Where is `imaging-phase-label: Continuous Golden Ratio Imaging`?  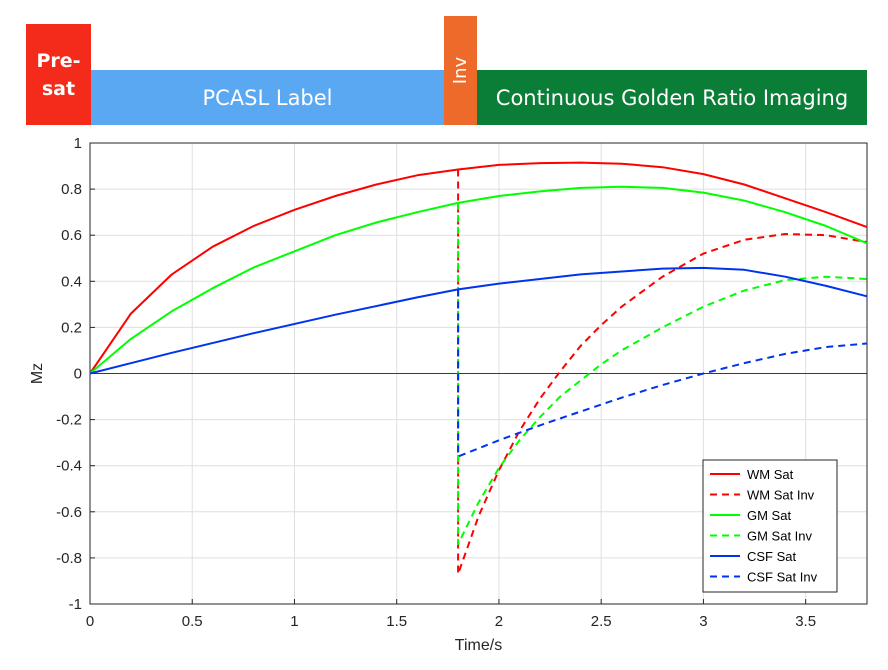
imaging-phase-label: Continuous Golden Ratio Imaging is located at coordinates (672, 97).